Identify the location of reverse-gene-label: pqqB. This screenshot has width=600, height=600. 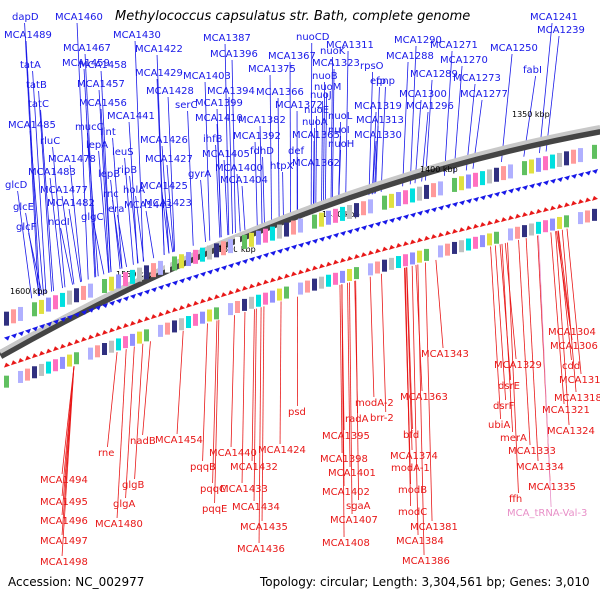
(203, 467).